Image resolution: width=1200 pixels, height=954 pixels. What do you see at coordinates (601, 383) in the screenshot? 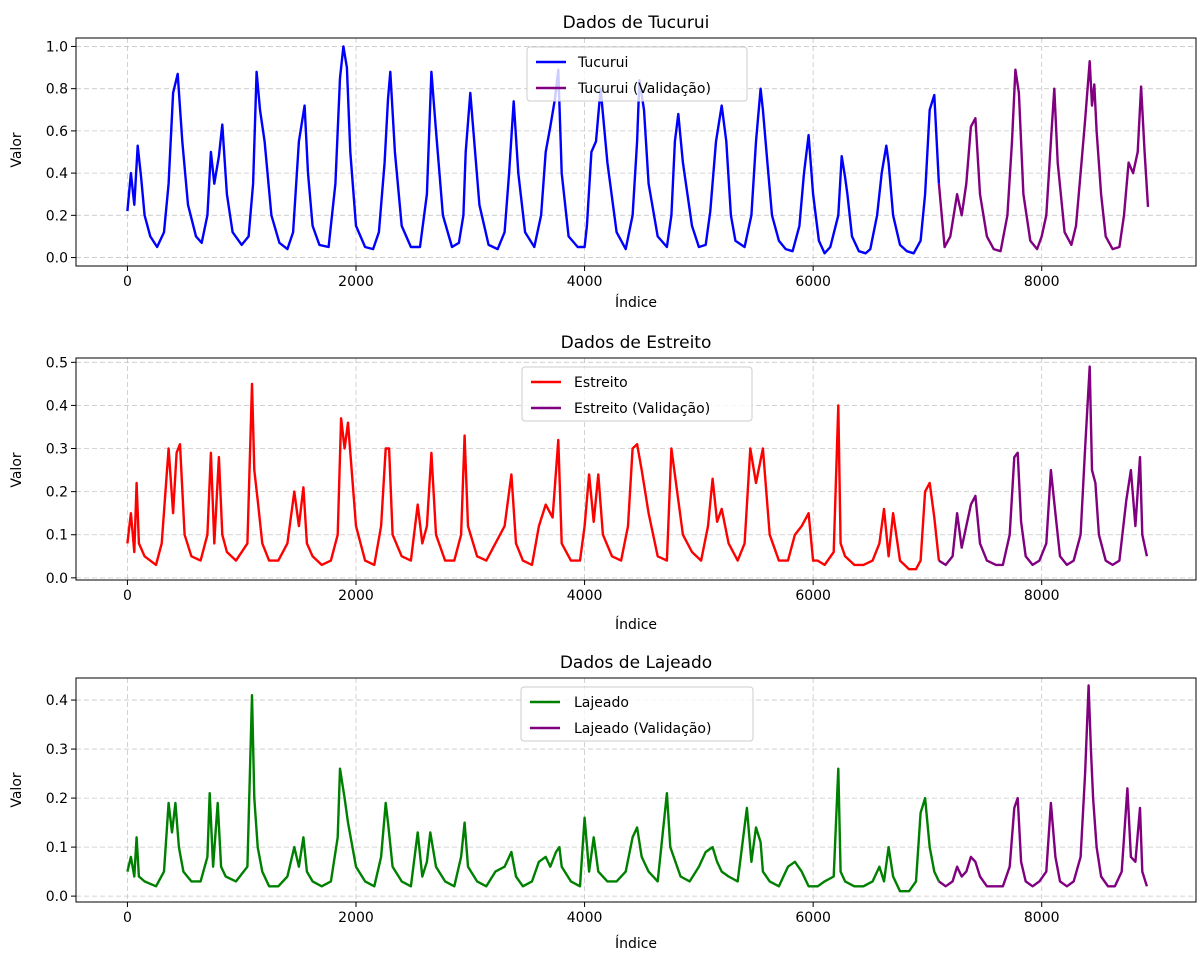
I see `legend-label-series: Estreito` at bounding box center [601, 383].